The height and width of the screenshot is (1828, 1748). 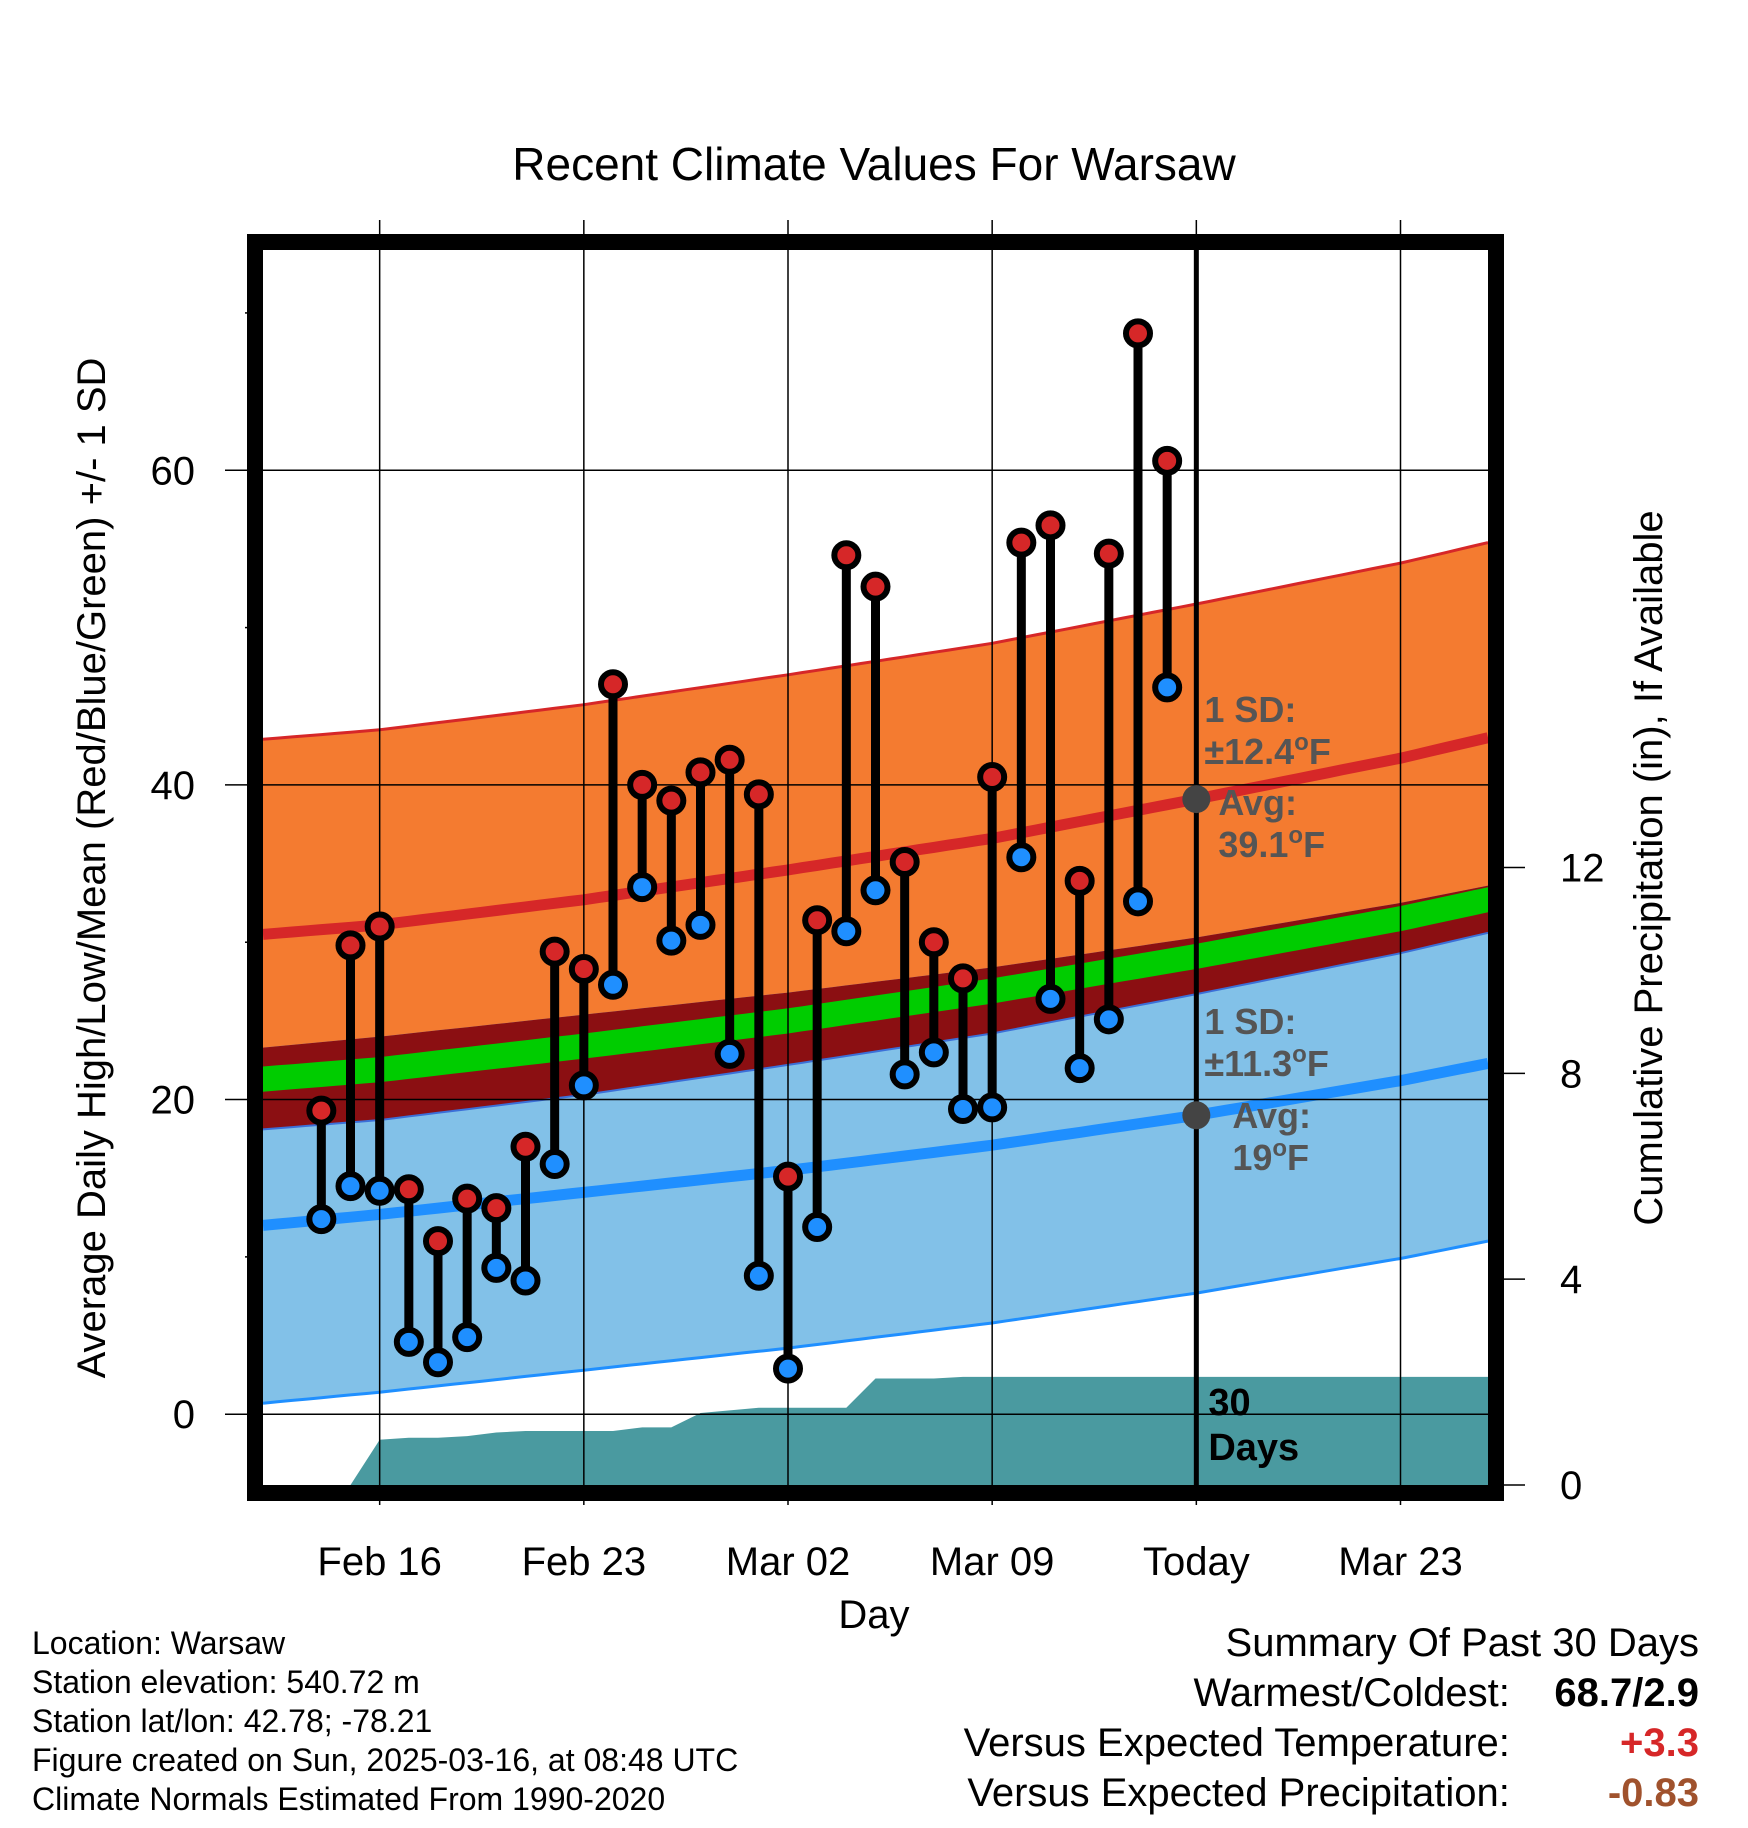 What do you see at coordinates (1266, 1062) in the screenshot?
I see `low-sd-value: ±11.3oF` at bounding box center [1266, 1062].